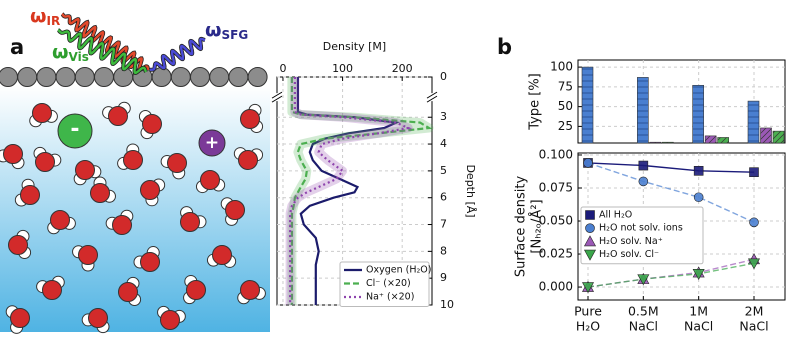  Describe the element at coordinates (443, 116) in the screenshot. I see `y-tick-label: 3` at that location.